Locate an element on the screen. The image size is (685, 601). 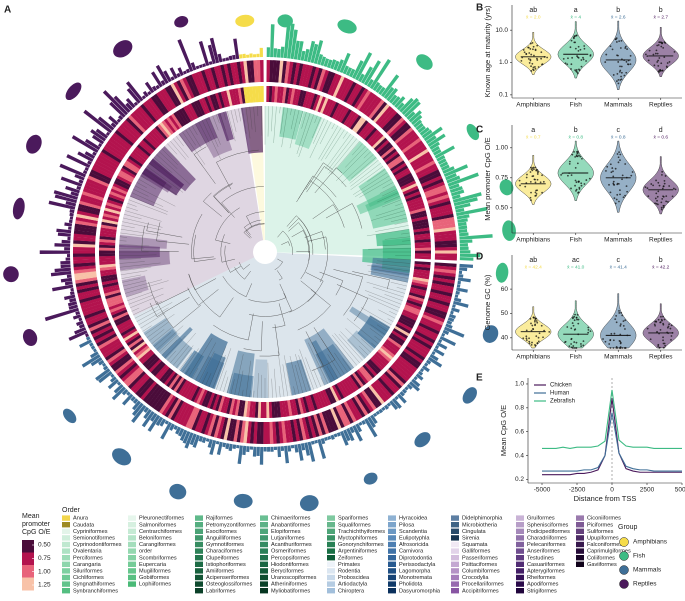
colorbar-title: promoter is located at coordinates (36, 524).